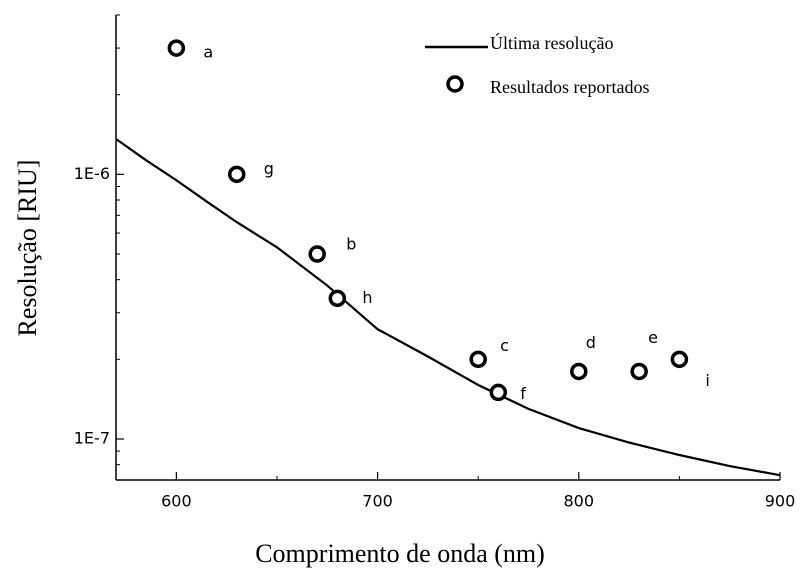 This screenshot has height=576, width=800. I want to click on point-label: h, so click(367, 297).